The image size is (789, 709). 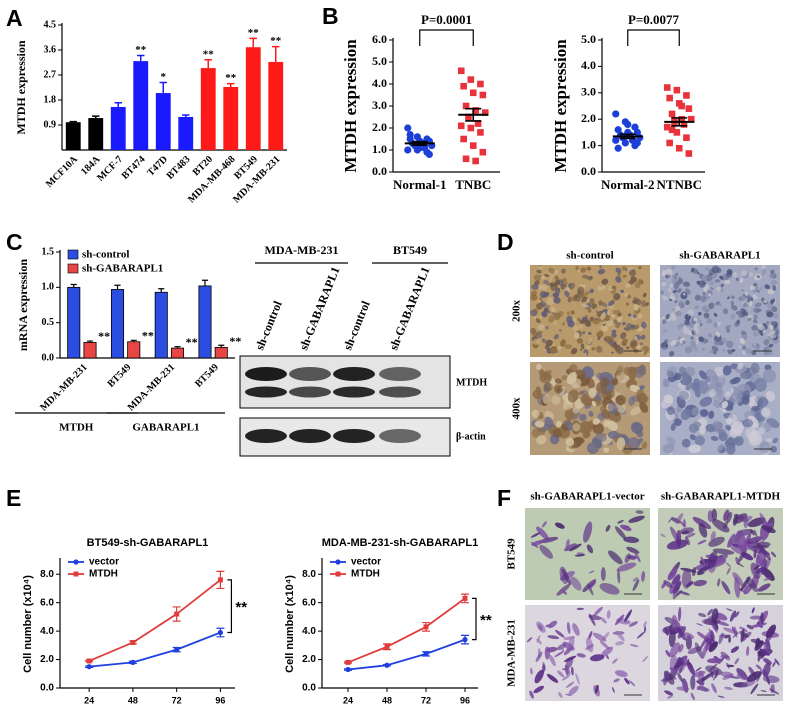 What do you see at coordinates (348, 700) in the screenshot?
I see `x-tick-label: 24` at bounding box center [348, 700].